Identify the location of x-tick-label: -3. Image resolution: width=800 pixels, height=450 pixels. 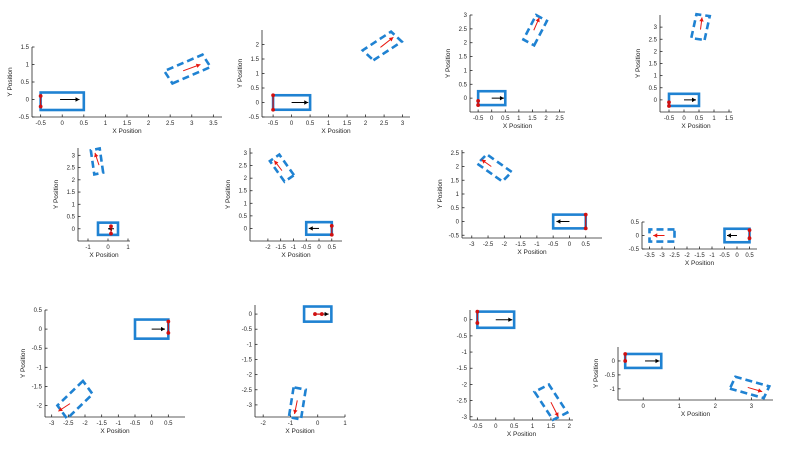
(472, 245).